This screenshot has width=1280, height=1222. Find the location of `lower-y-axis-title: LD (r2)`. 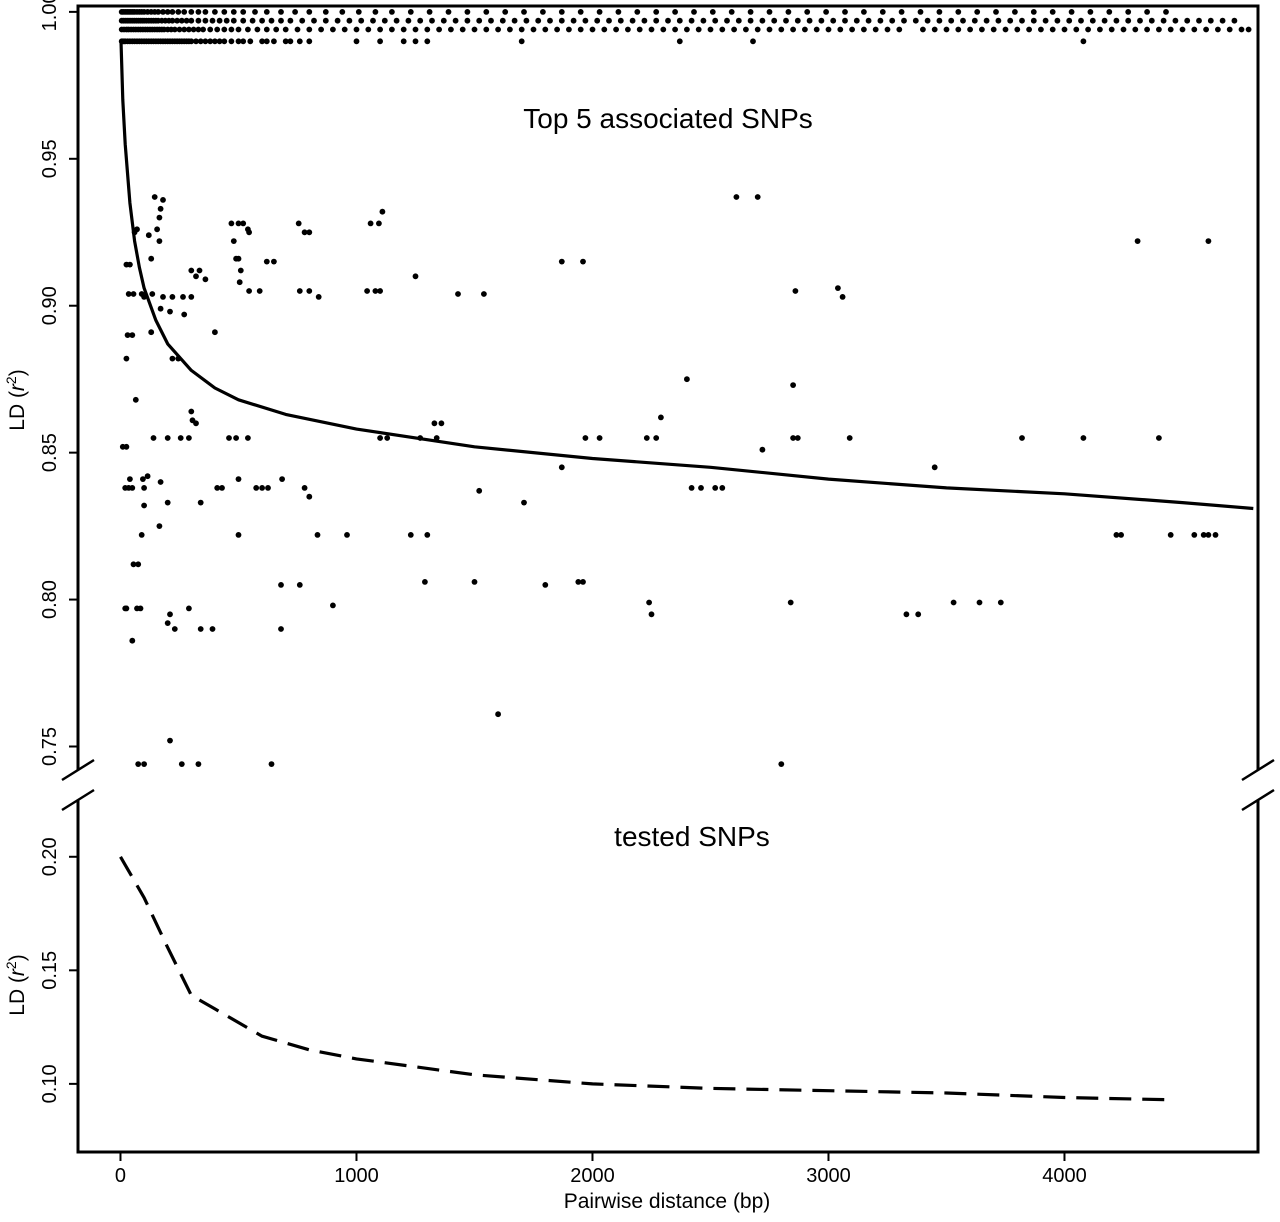

lower-y-axis-title: LD (r2) is located at coordinates (16, 984).